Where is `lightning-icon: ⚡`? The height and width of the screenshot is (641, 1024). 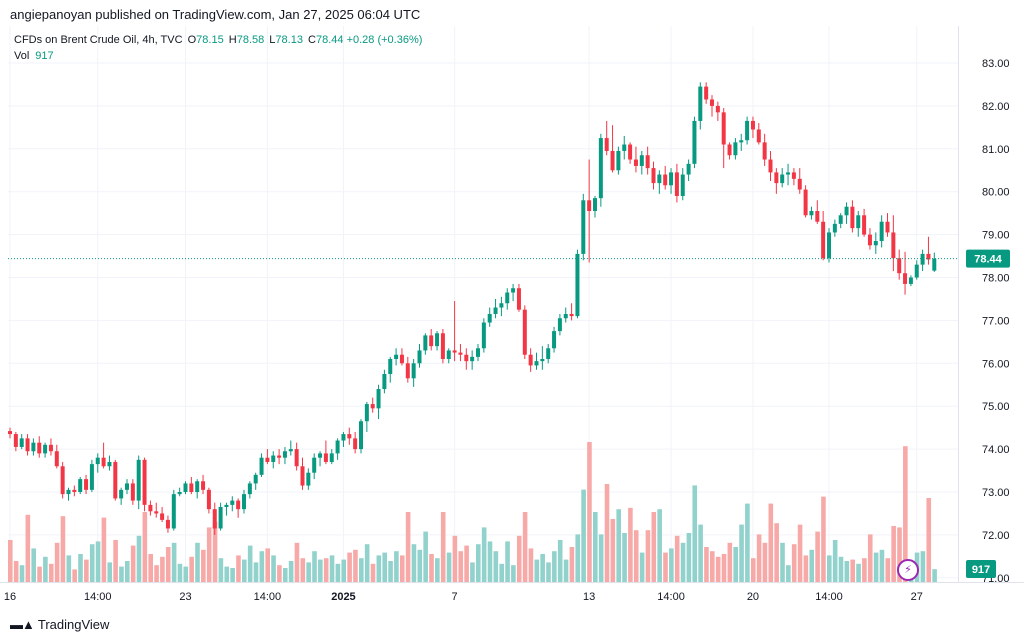 lightning-icon: ⚡ is located at coordinates (908, 570).